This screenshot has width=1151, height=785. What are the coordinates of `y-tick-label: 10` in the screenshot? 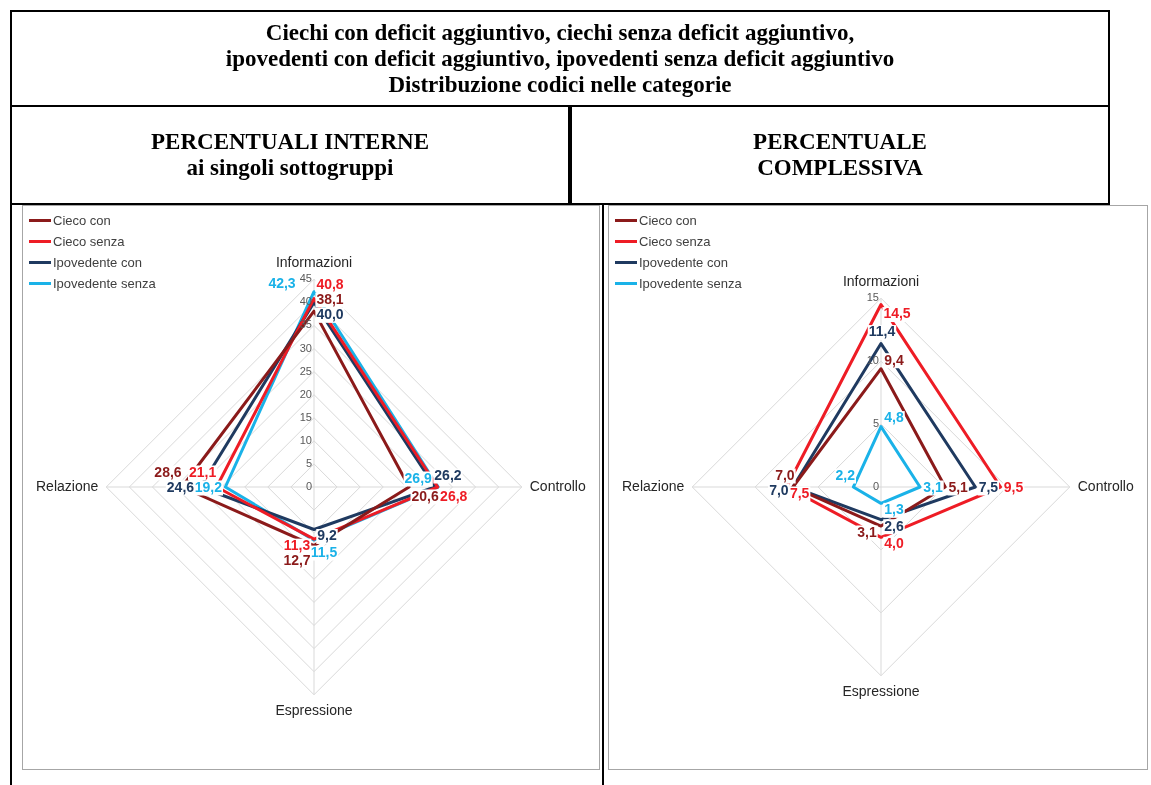 It's located at (305, 439).